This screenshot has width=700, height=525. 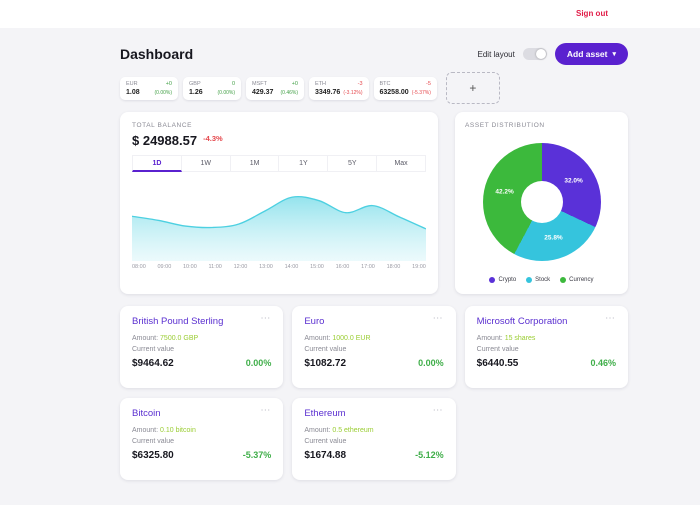 I want to click on x-axis-label: 14:00, so click(x=291, y=267).